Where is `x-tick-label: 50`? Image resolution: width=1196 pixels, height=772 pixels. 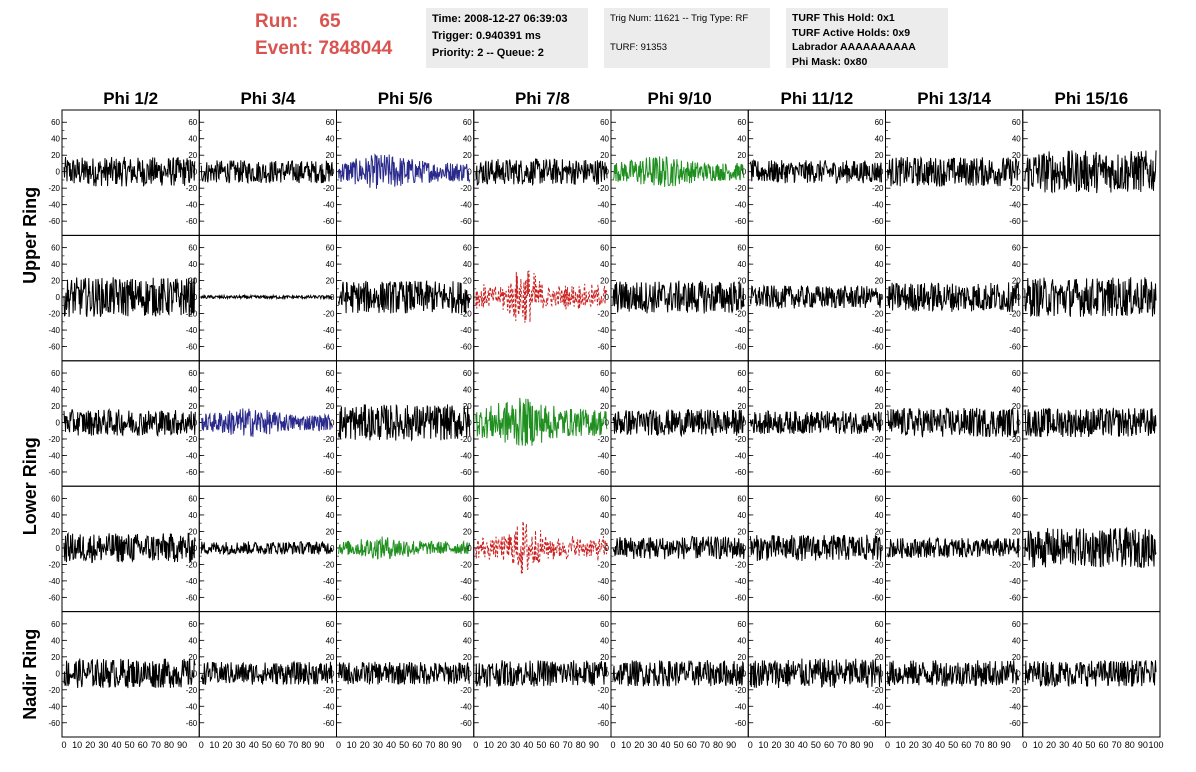 x-tick-label: 50 is located at coordinates (953, 745).